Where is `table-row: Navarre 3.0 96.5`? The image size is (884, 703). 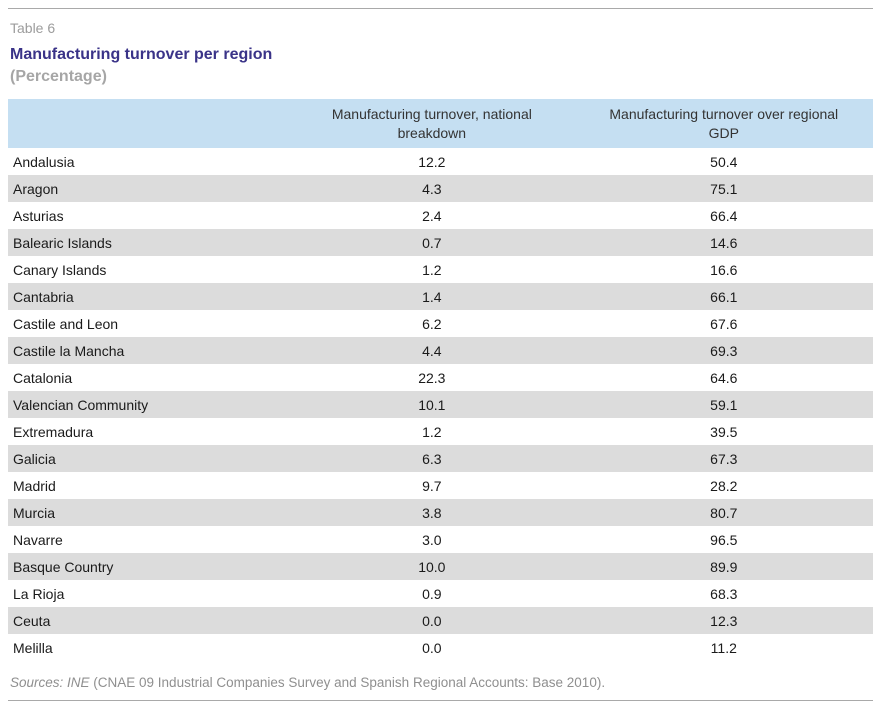
table-row: Navarre 3.0 96.5 is located at coordinates (440, 539).